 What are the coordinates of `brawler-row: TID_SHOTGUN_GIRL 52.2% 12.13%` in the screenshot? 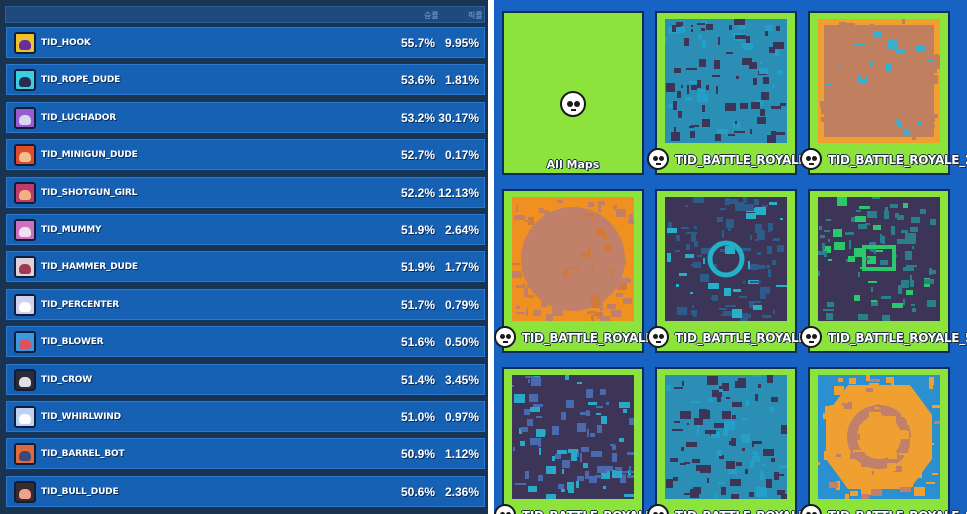 It's located at (245, 192).